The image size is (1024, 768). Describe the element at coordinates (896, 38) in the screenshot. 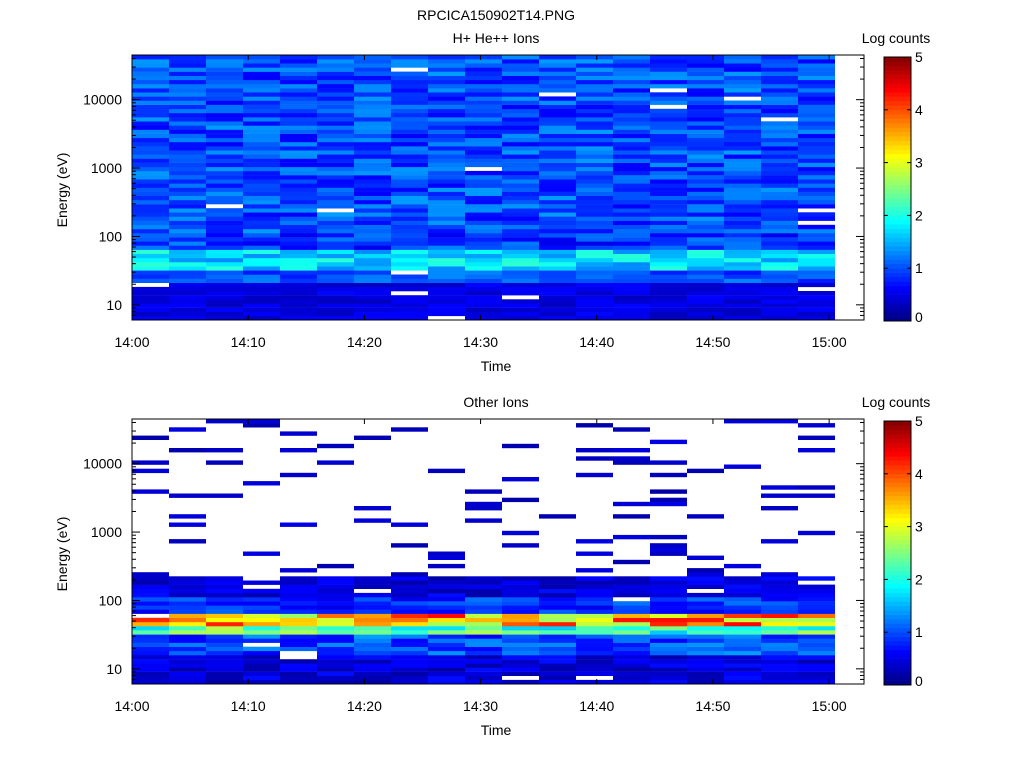

I see `colorbar-label: Log counts` at that location.